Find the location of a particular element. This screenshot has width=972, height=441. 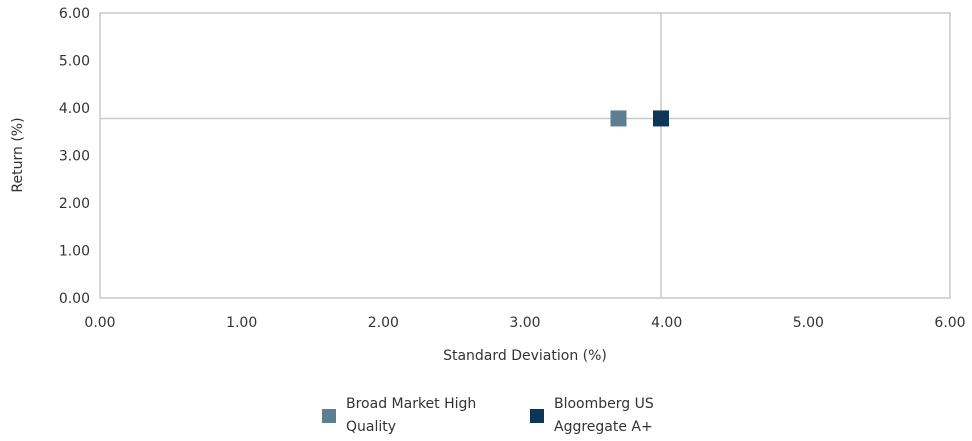

data-points is located at coordinates (639, 118).